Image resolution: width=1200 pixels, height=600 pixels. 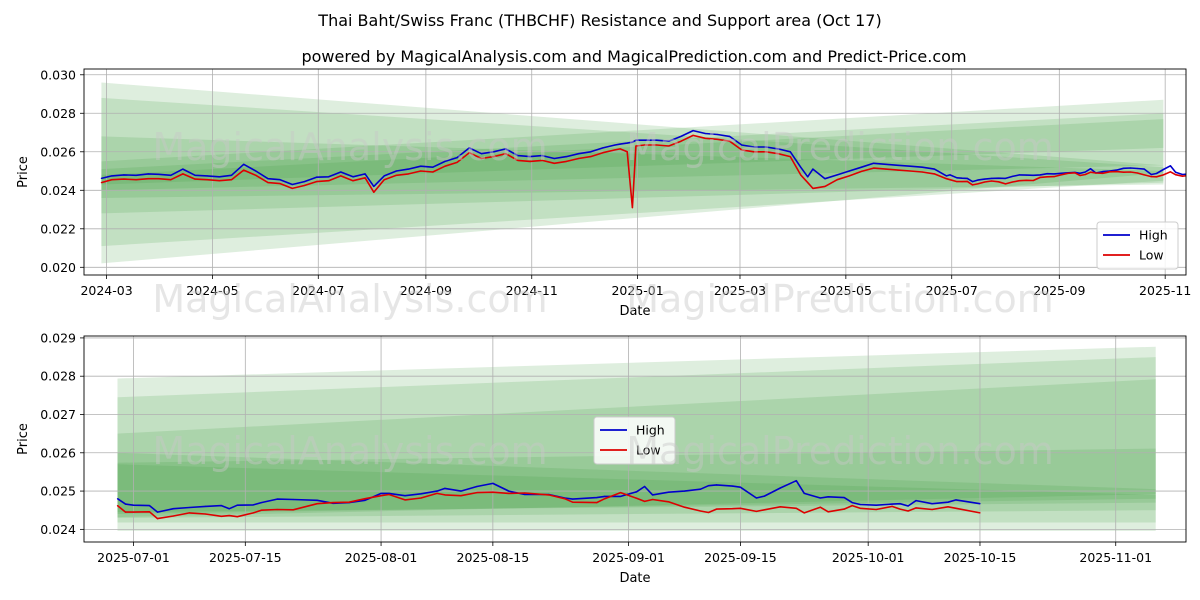 What do you see at coordinates (1059, 290) in the screenshot?
I see `x-tick-label: 2025-09` at bounding box center [1059, 290].